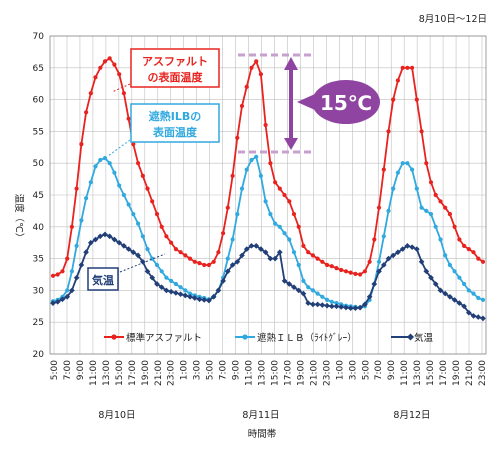  I want to click on legend-label-asphalt: 標準アスファルト, so click(164, 338).